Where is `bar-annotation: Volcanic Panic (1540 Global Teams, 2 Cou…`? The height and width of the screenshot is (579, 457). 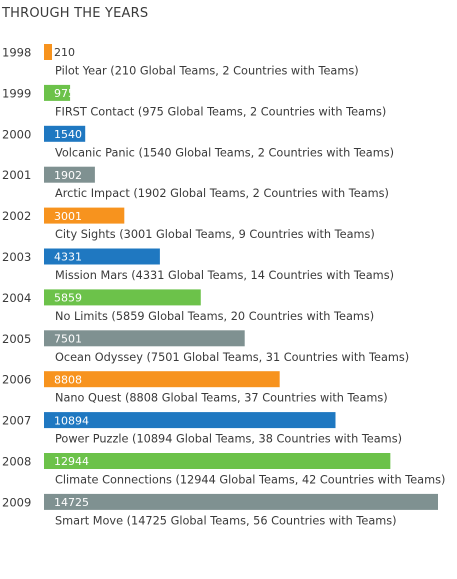 bar-annotation: Volcanic Panic (1540 Global Teams, 2 Cou… is located at coordinates (224, 152).